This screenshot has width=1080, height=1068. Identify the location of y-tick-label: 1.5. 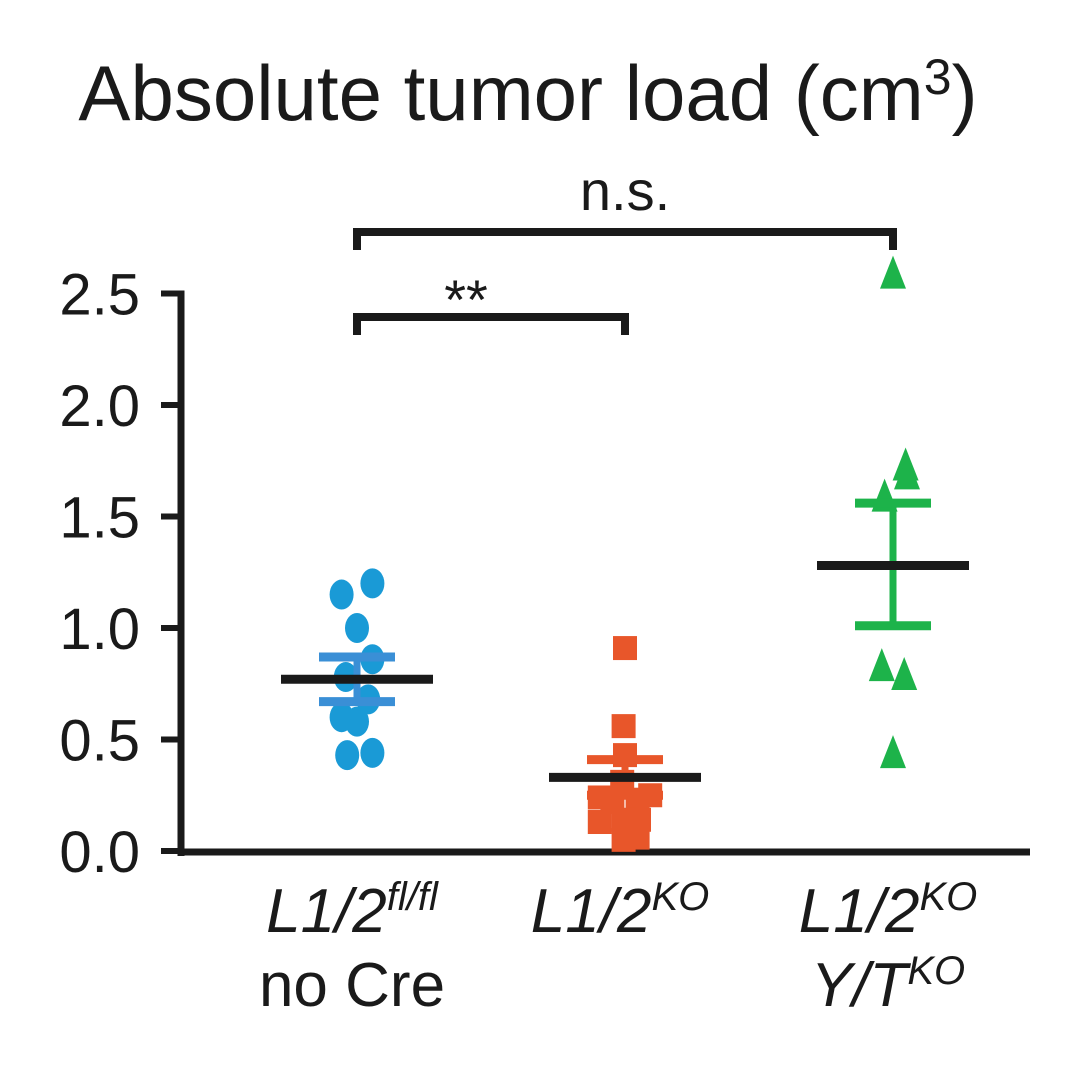
(99, 518).